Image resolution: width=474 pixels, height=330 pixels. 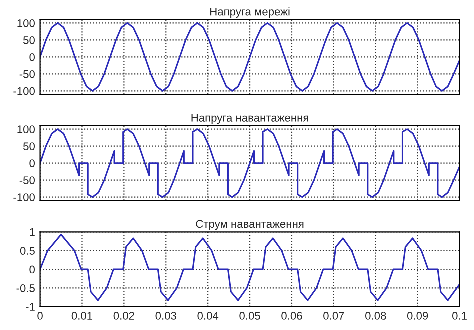 What do you see at coordinates (292, 316) in the screenshot?
I see `x-tick-label: 0.06` at bounding box center [292, 316].